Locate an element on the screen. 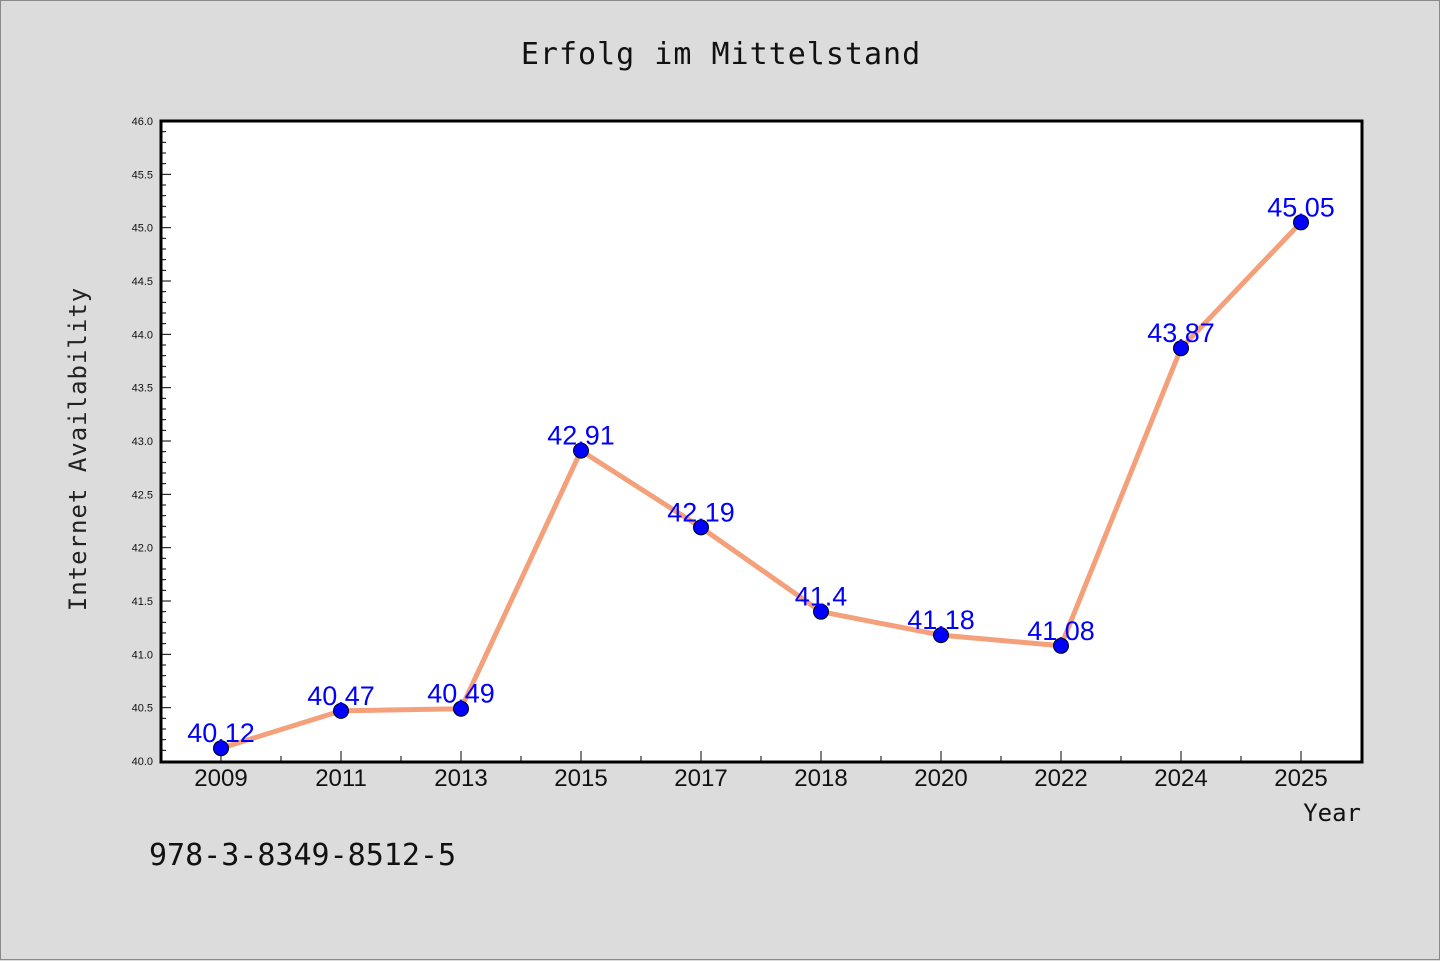 This screenshot has width=1440, height=961. y-tick-label: 43.0 is located at coordinates (142, 442).